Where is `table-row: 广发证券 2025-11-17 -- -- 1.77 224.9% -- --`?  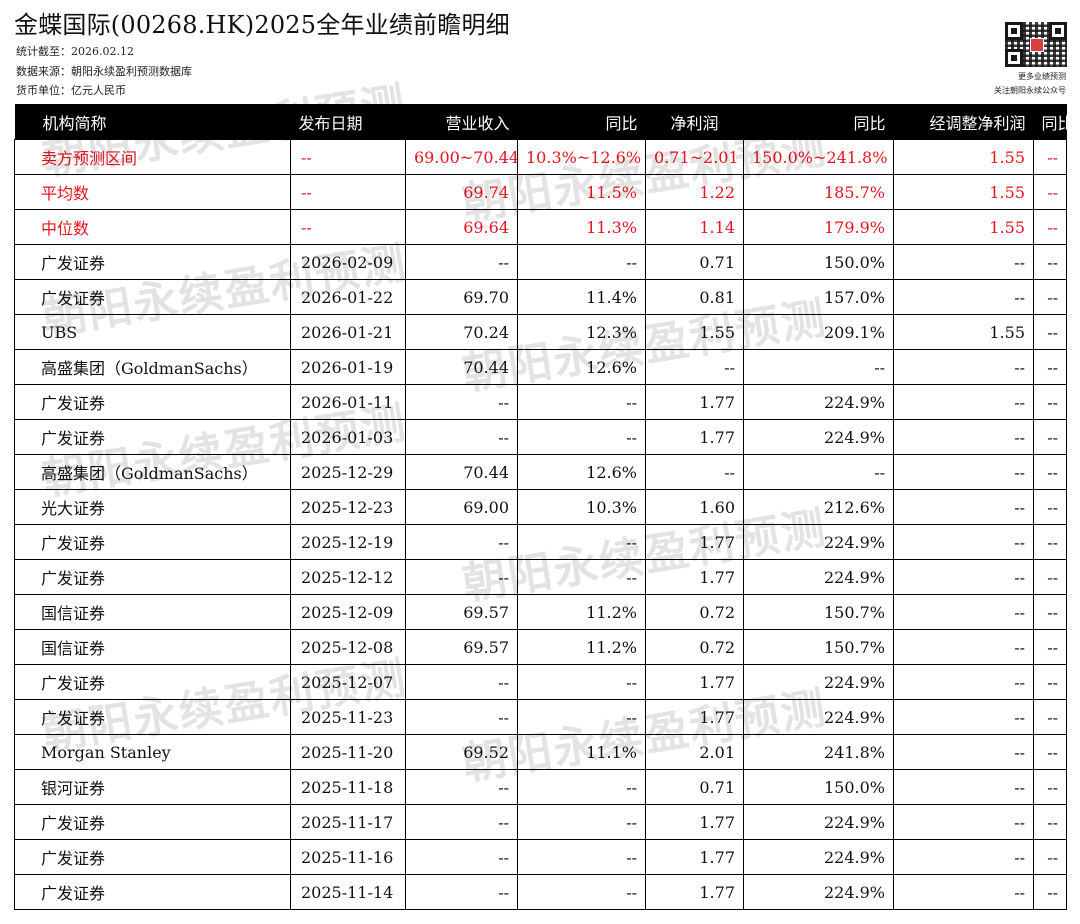
table-row: 广发证券 2025-11-17 -- -- 1.77 224.9% -- -- is located at coordinates (540, 822).